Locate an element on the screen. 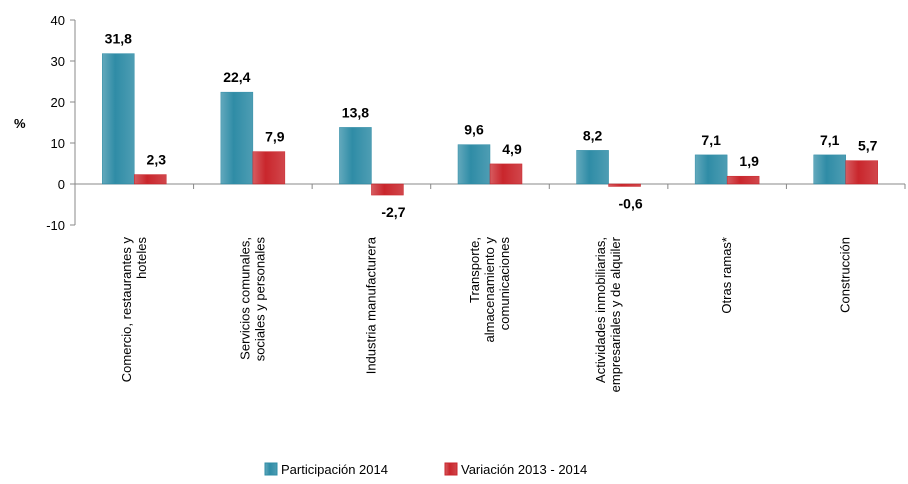 The height and width of the screenshot is (484, 908). value-label: 7,9 is located at coordinates (275, 137).